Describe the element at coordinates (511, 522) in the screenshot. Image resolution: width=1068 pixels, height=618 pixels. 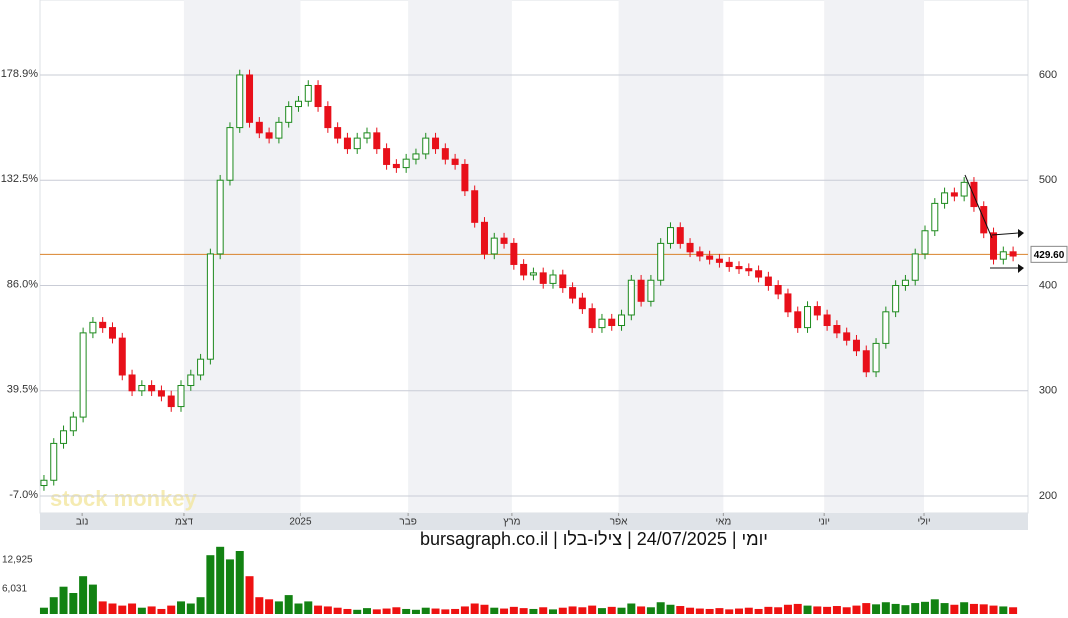
I see `x-tick-label: מרץ` at that location.